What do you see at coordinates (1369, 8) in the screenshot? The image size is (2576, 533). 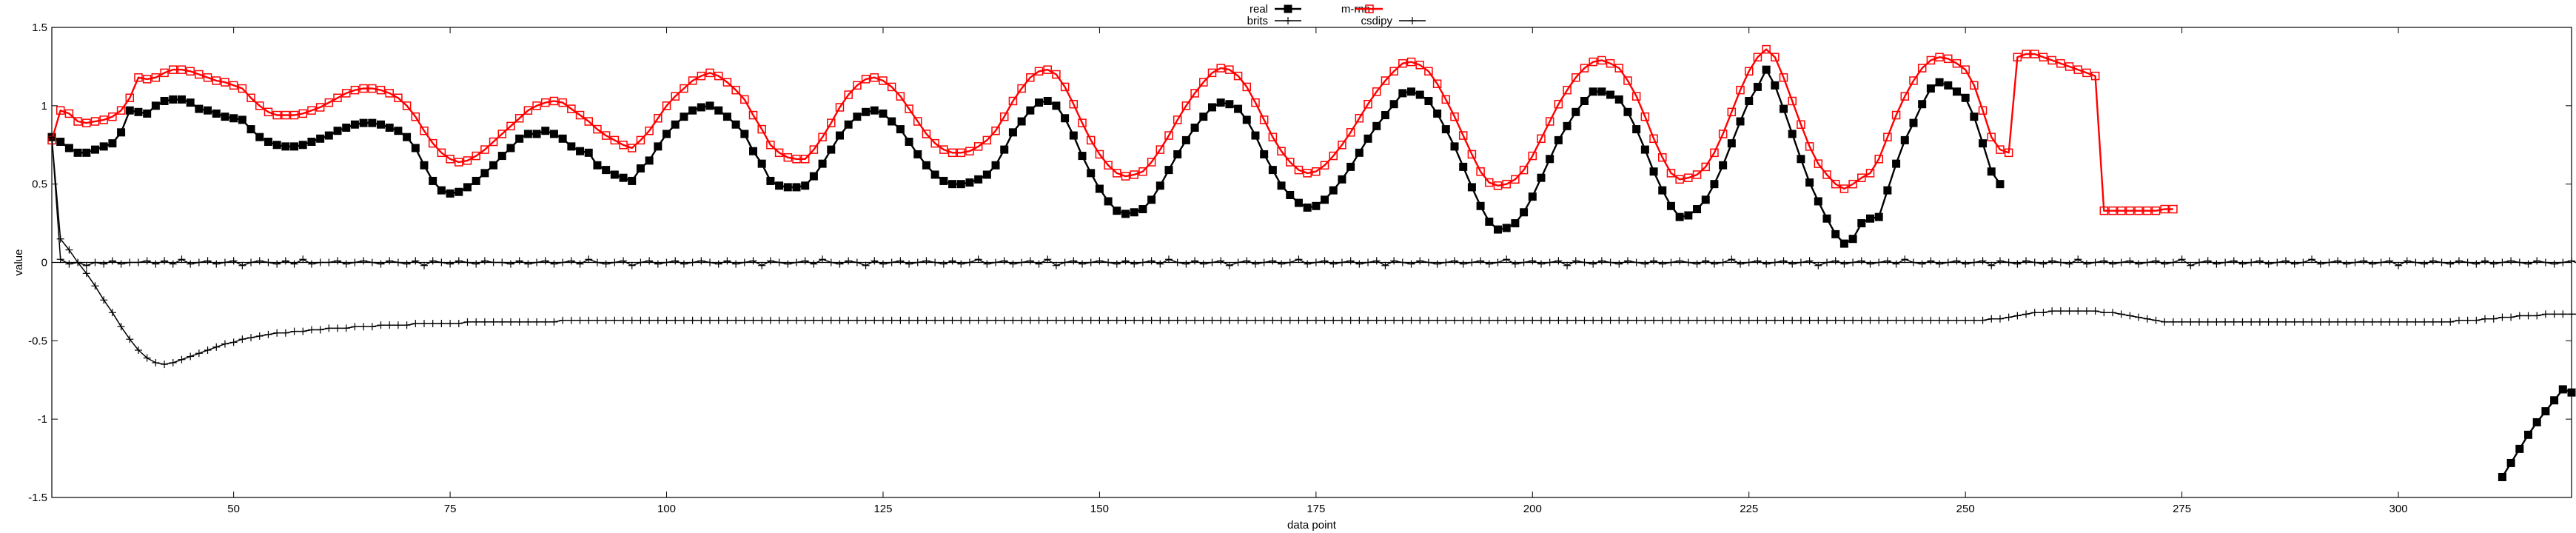 I see `legend-m-rnn-swatch-point` at bounding box center [1369, 8].